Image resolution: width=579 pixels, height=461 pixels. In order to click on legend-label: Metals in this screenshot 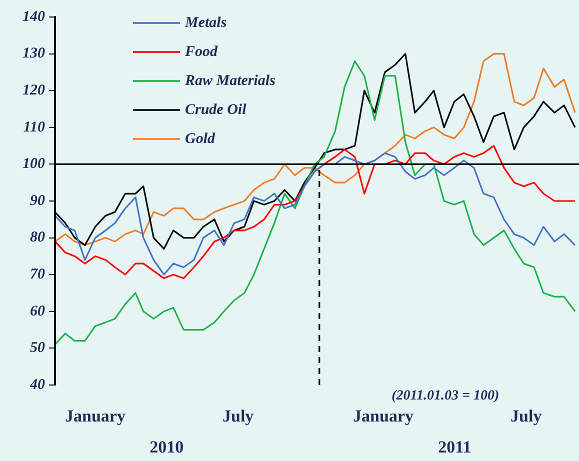, I will do `click(205, 22)`.